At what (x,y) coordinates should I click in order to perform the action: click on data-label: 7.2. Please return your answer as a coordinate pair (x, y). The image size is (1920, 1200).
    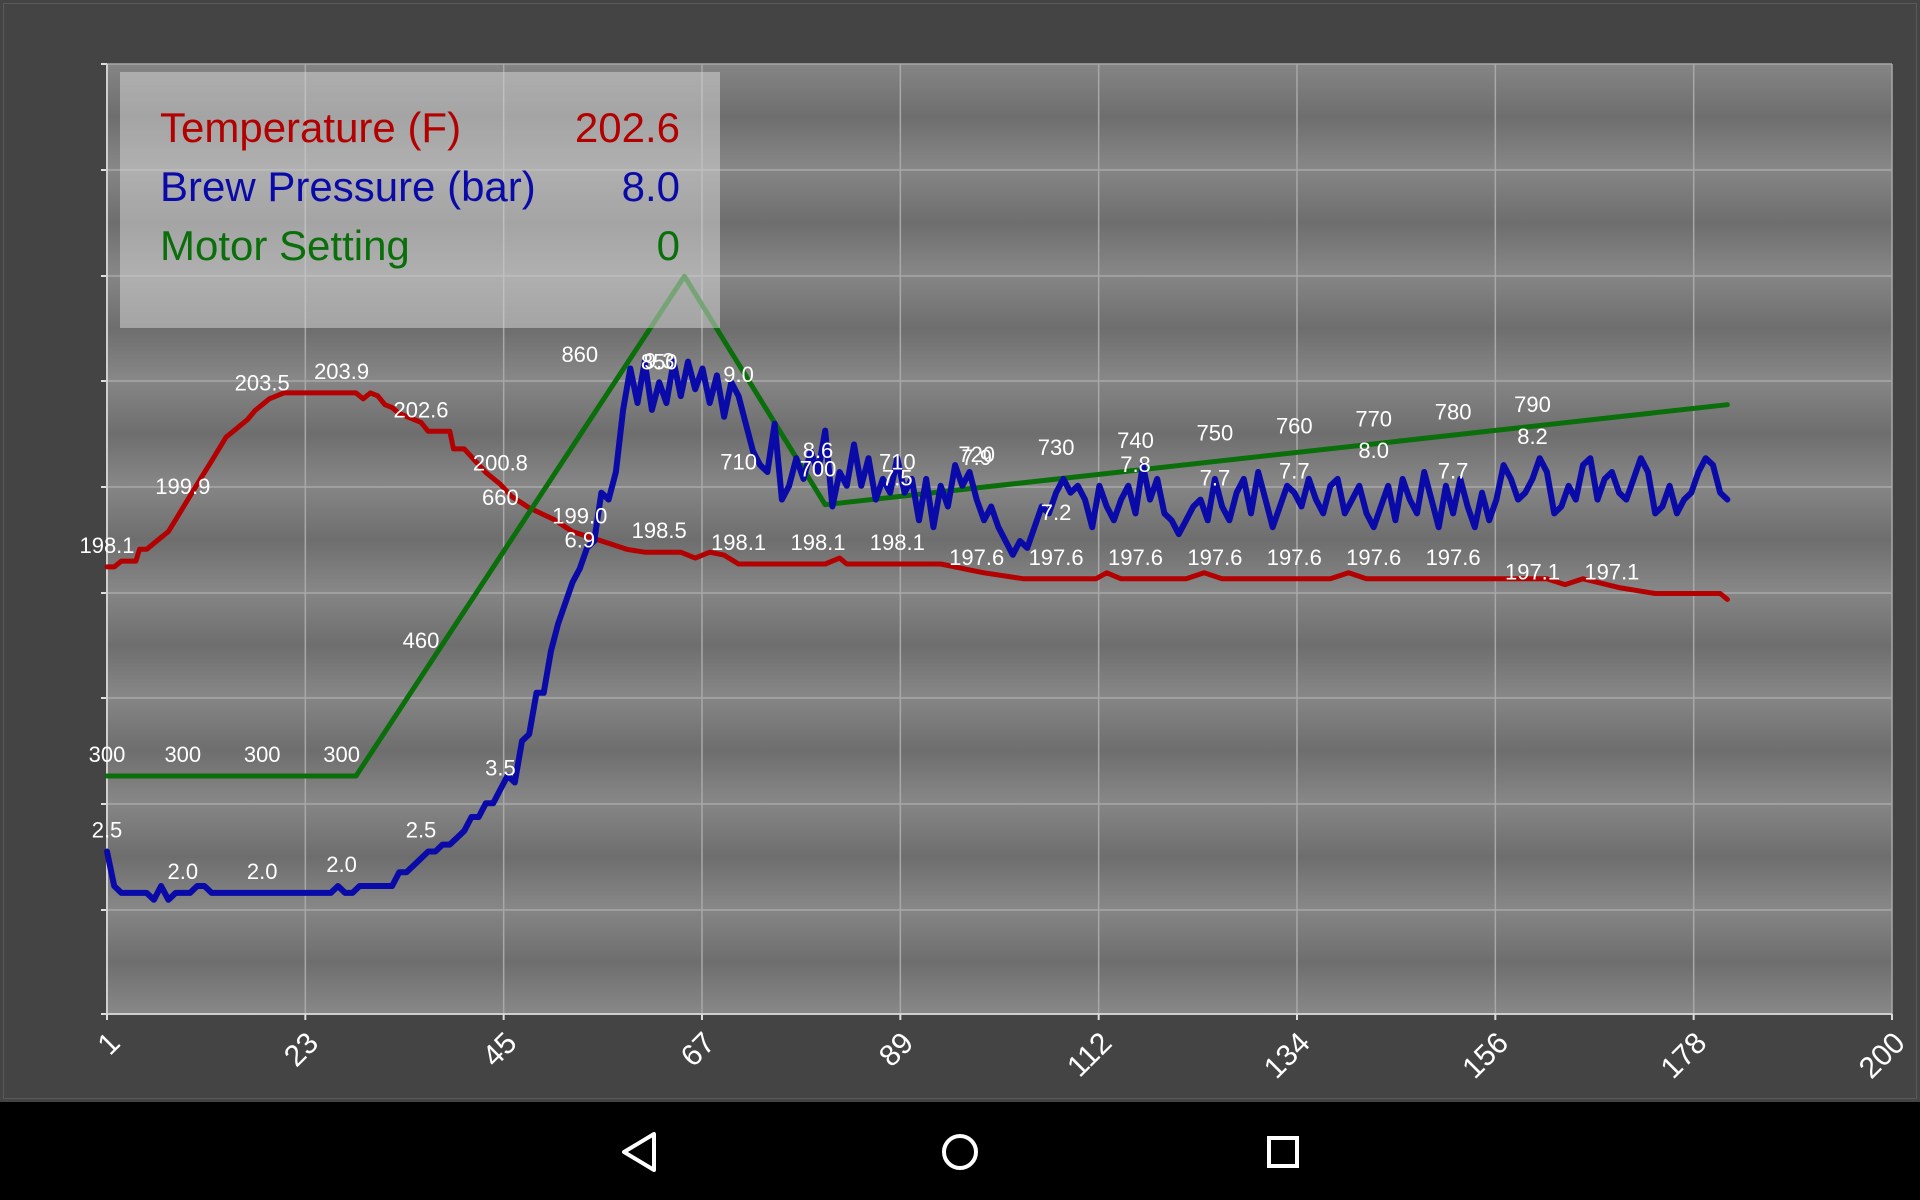
    Looking at the image, I should click on (1056, 512).